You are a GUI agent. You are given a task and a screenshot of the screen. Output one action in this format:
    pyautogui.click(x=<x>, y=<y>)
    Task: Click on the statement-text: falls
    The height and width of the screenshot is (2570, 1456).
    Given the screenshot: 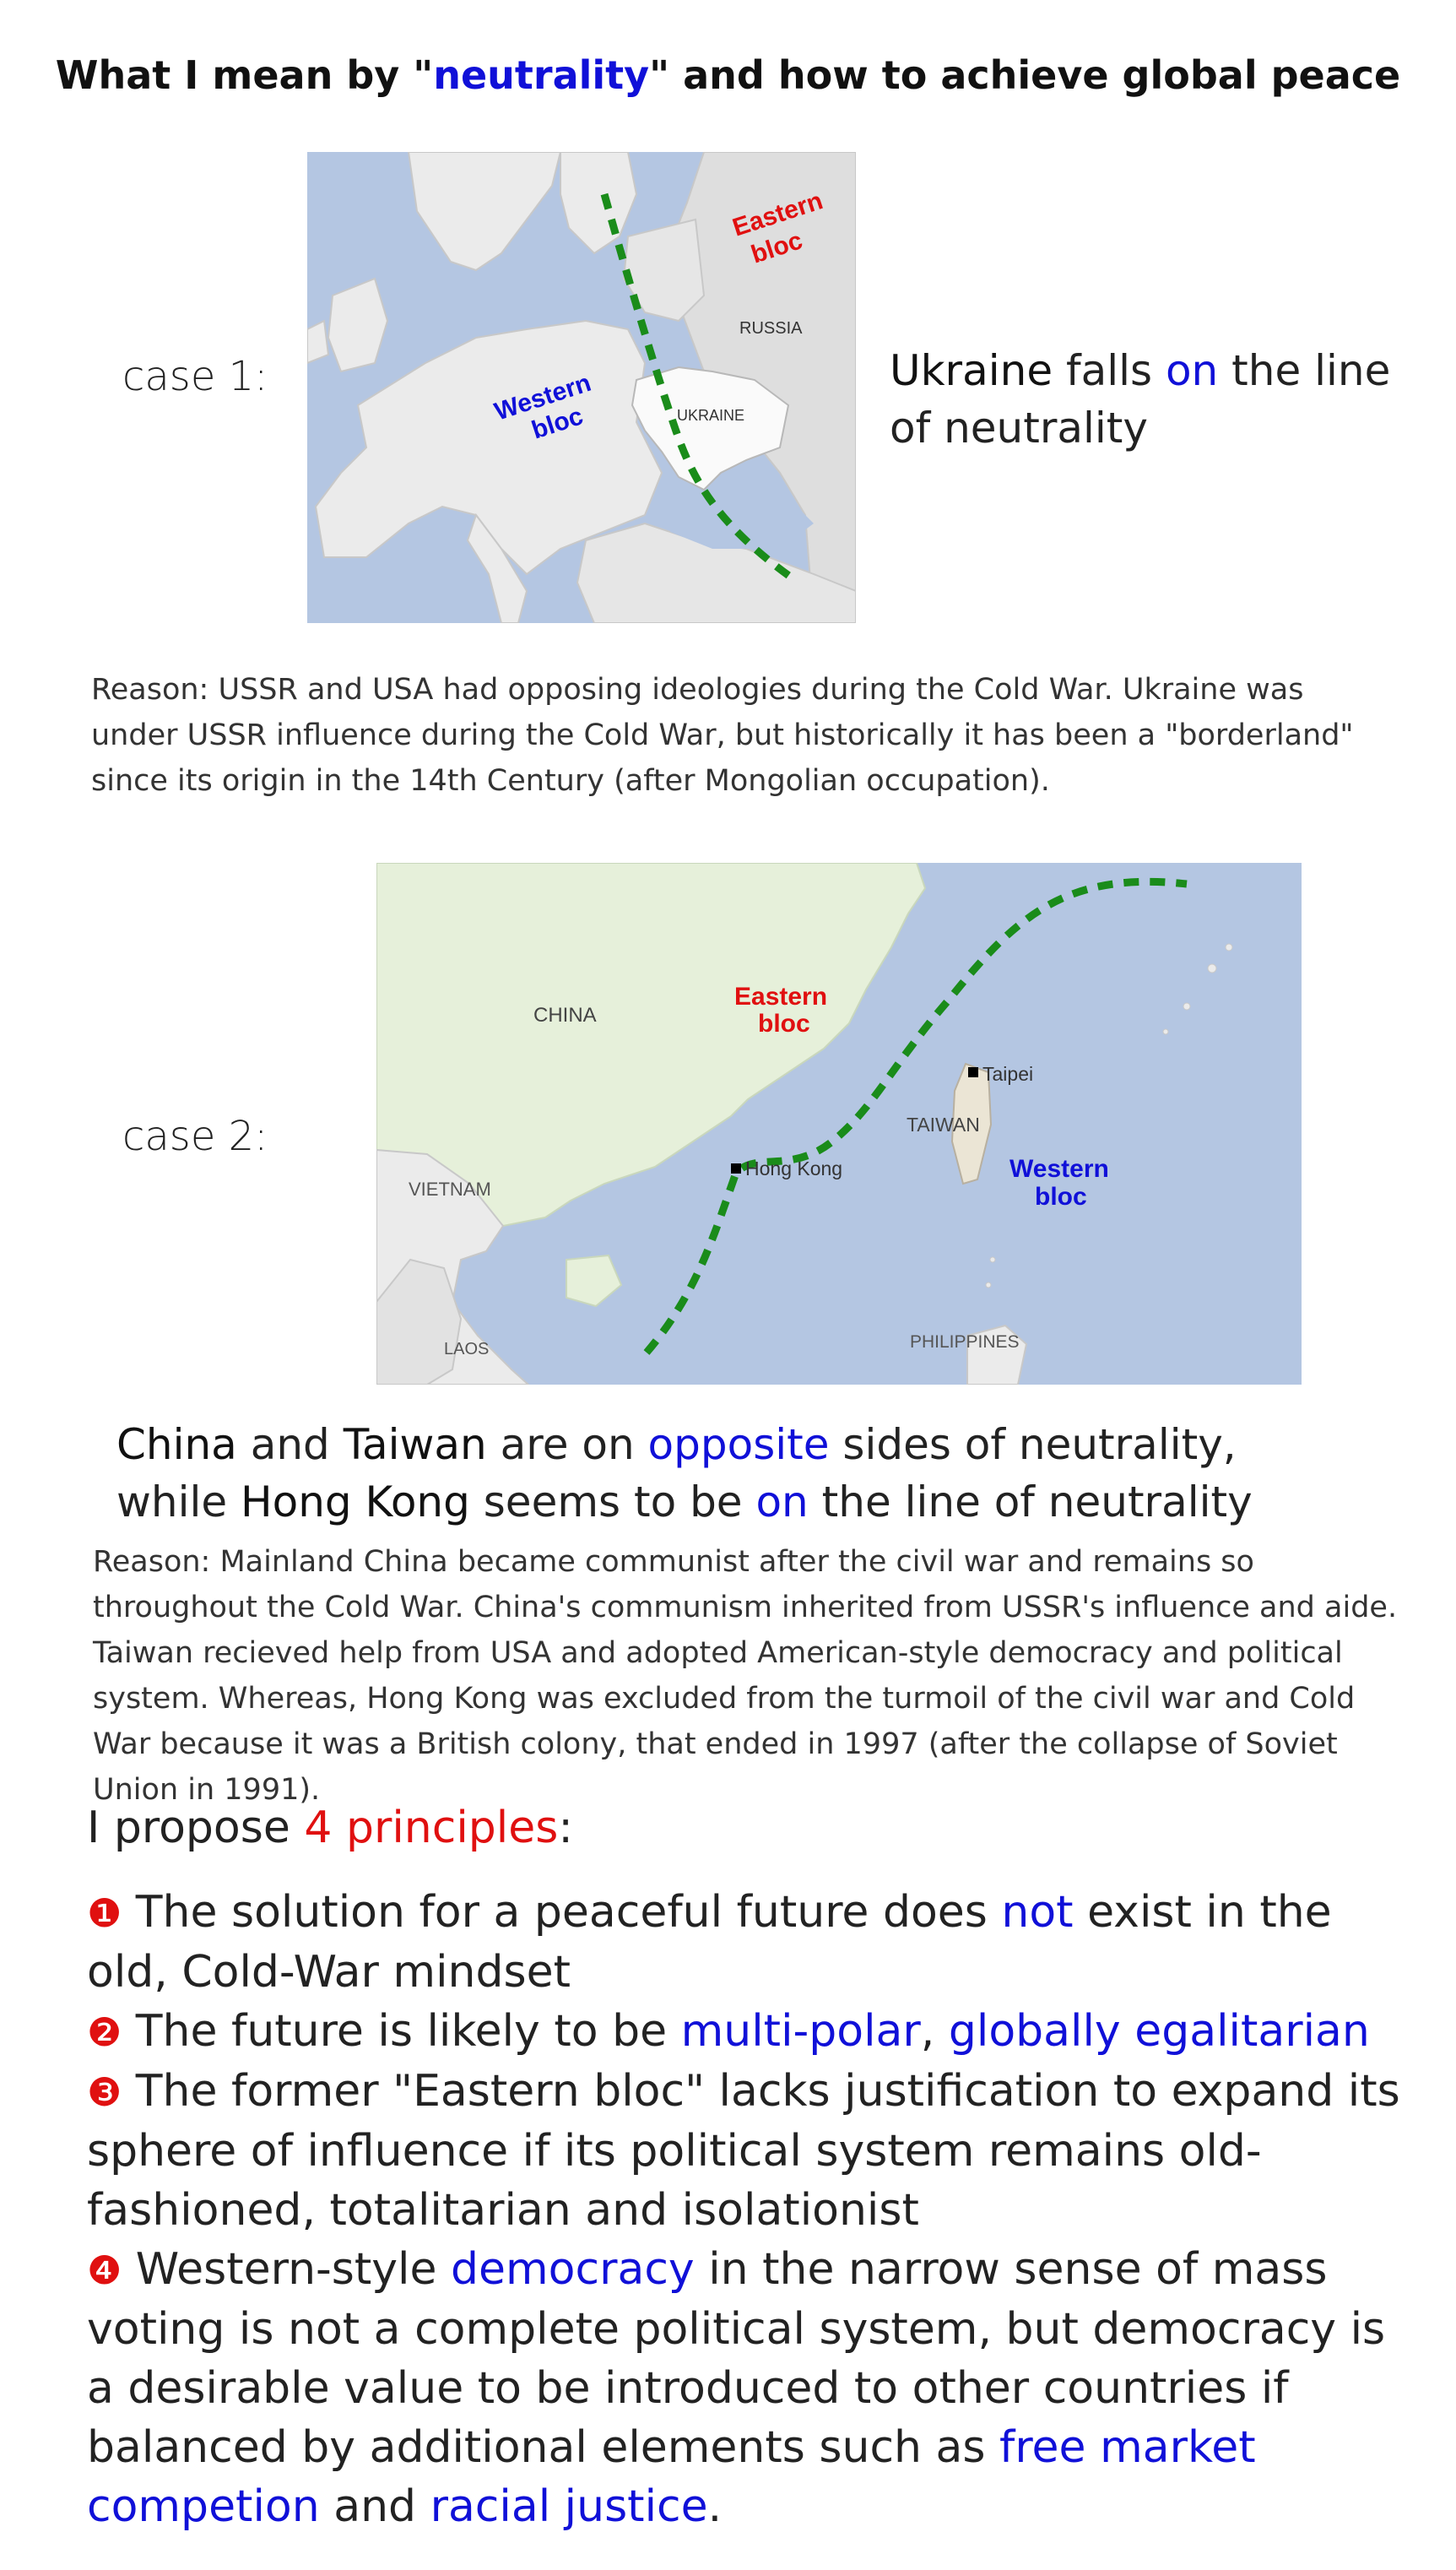 What is the action you would take?
    pyautogui.click(x=1109, y=370)
    